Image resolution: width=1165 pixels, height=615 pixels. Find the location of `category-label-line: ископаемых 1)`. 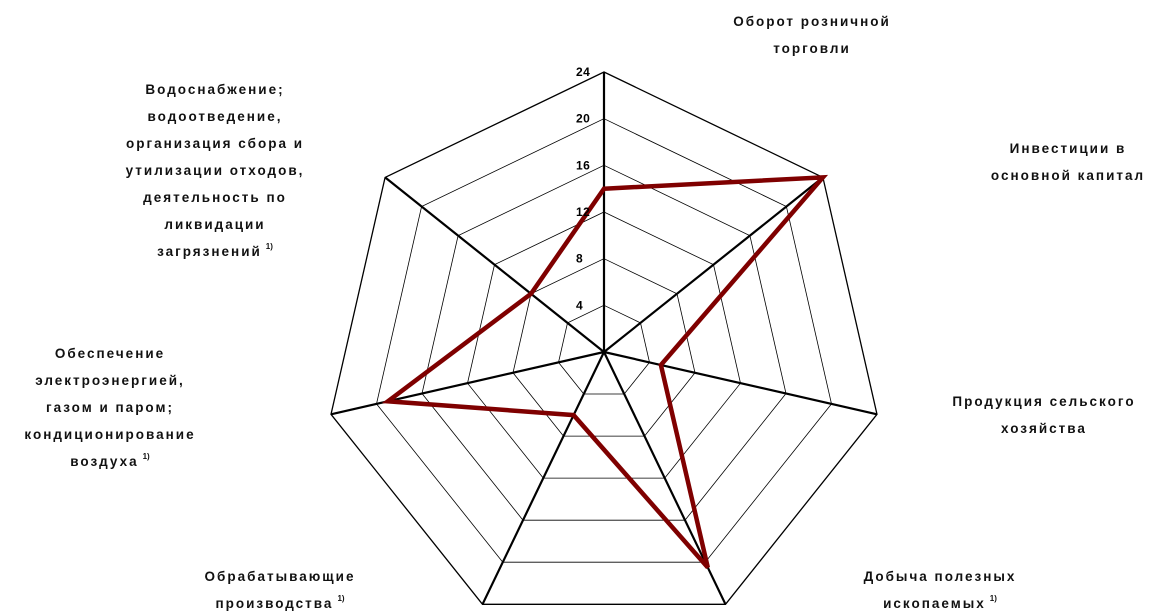

category-label-line: ископаемых 1) is located at coordinates (940, 602).